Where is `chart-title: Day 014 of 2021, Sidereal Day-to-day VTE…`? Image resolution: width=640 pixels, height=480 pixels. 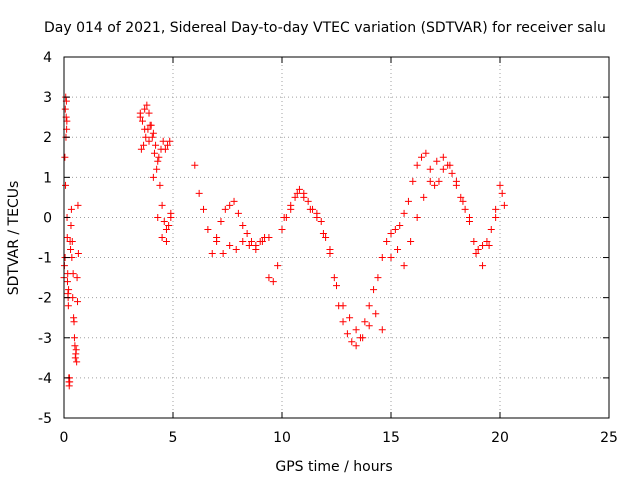
chart-title: Day 014 of 2021, Sidereal Day-to-day VTE… is located at coordinates (325, 28).